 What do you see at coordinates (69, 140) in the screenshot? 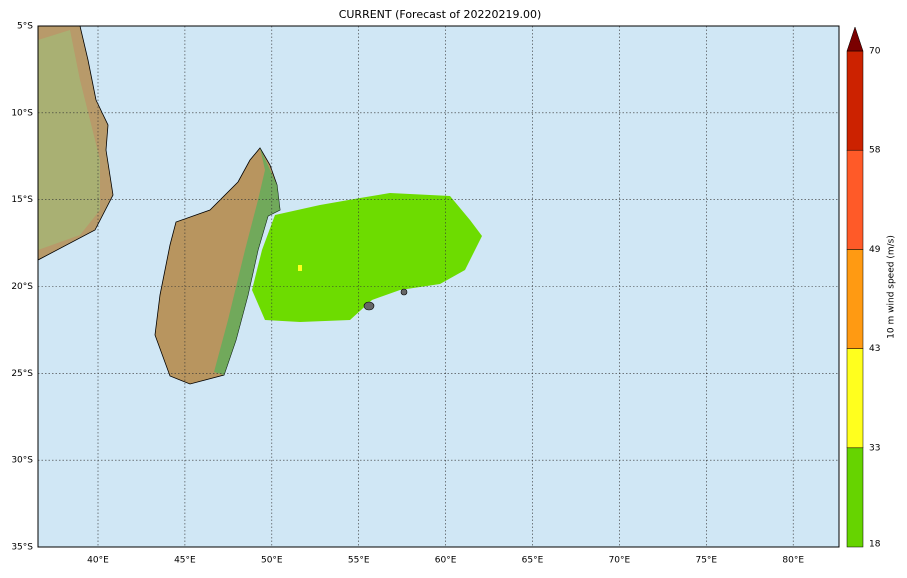
I see `africa-vegetation` at bounding box center [69, 140].